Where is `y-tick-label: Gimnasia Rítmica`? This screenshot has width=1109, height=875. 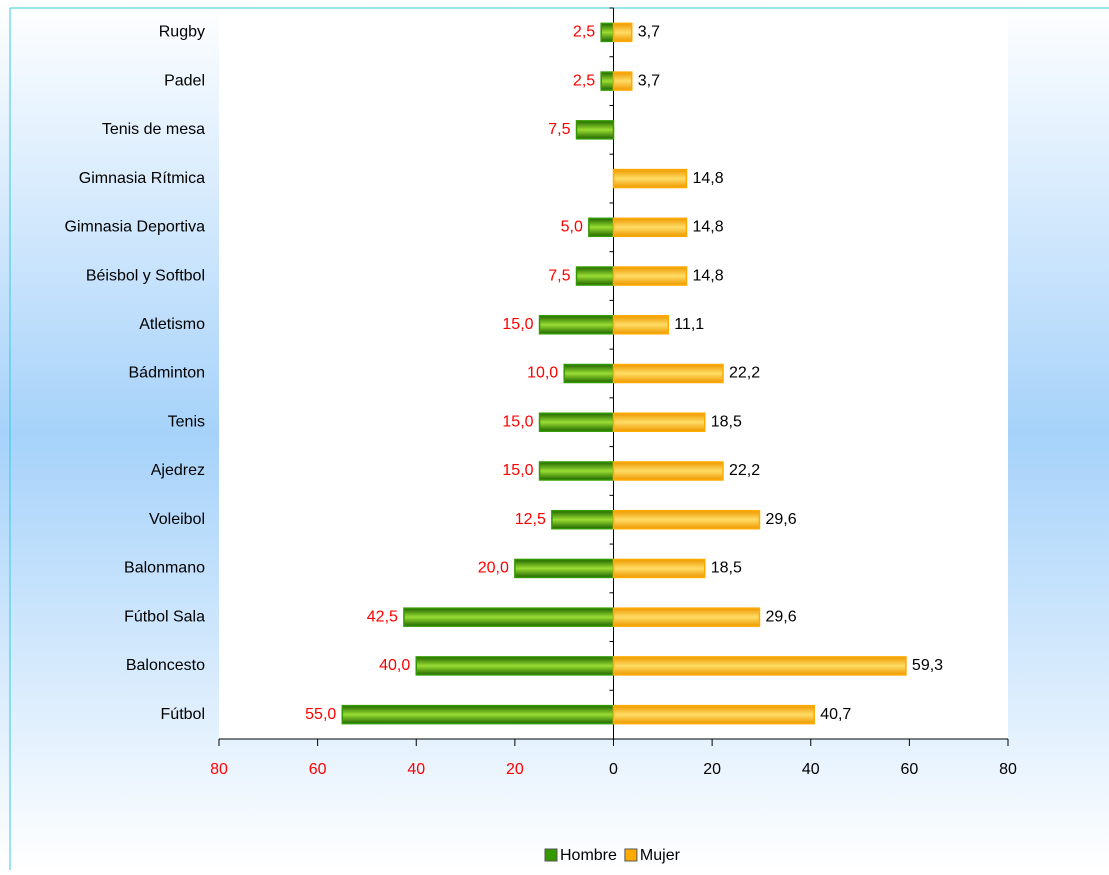
y-tick-label: Gimnasia Rítmica is located at coordinates (142, 178).